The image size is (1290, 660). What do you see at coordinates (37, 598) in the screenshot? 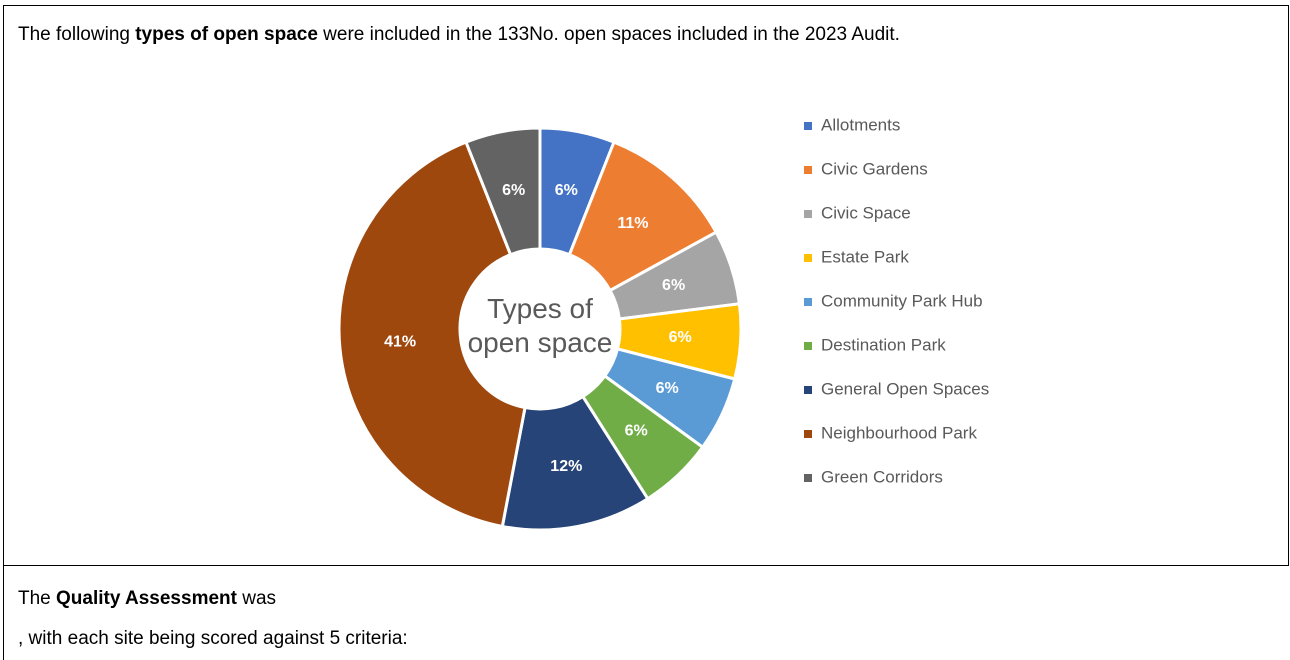
I see `text: The` at bounding box center [37, 598].